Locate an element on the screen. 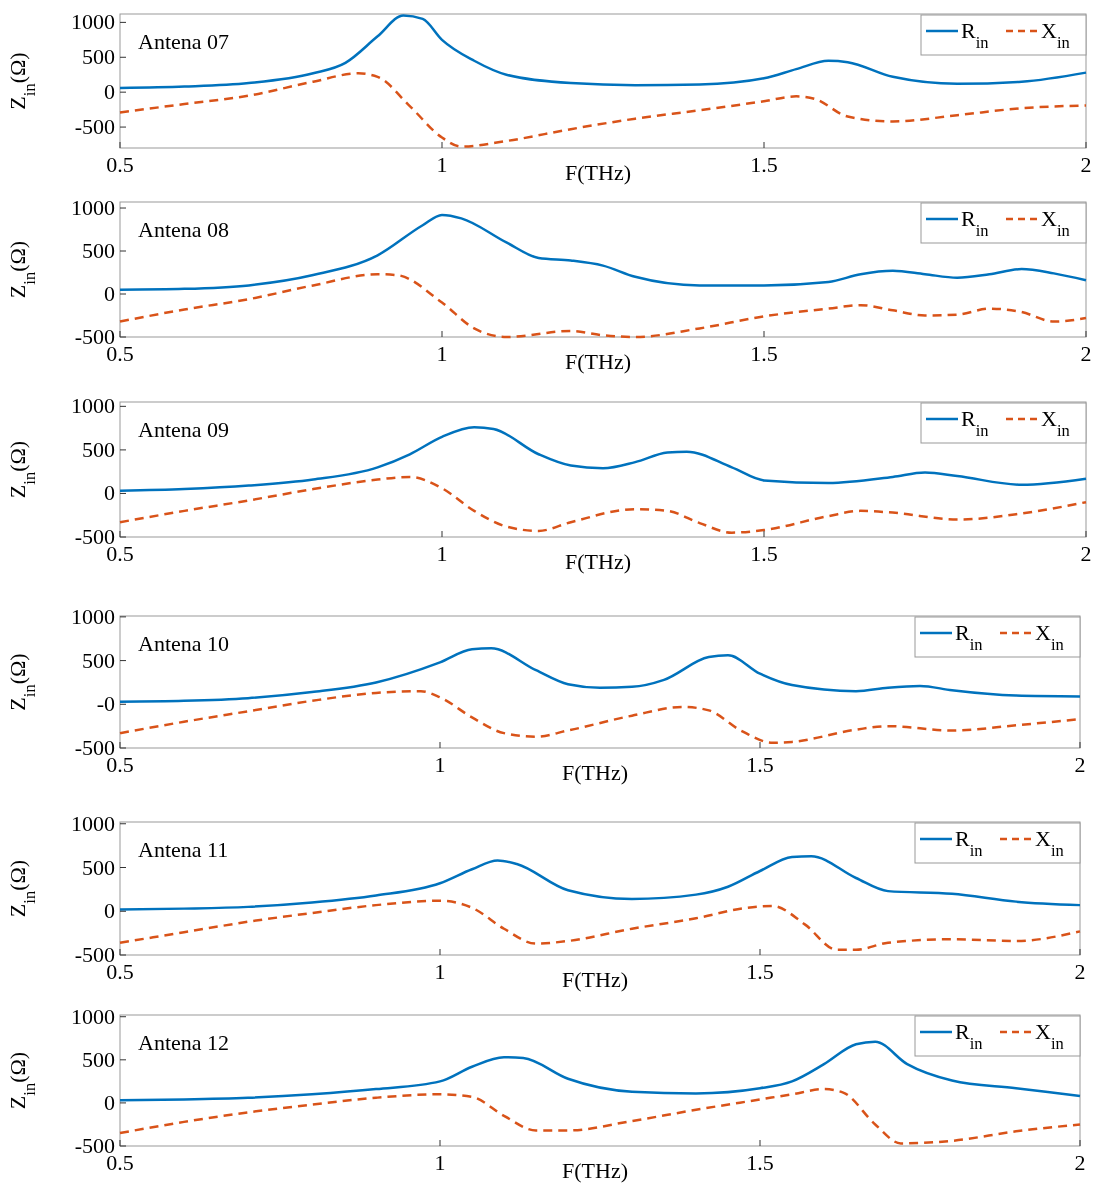 The image size is (1099, 1191). annotation: Antena 12 is located at coordinates (184, 1042).